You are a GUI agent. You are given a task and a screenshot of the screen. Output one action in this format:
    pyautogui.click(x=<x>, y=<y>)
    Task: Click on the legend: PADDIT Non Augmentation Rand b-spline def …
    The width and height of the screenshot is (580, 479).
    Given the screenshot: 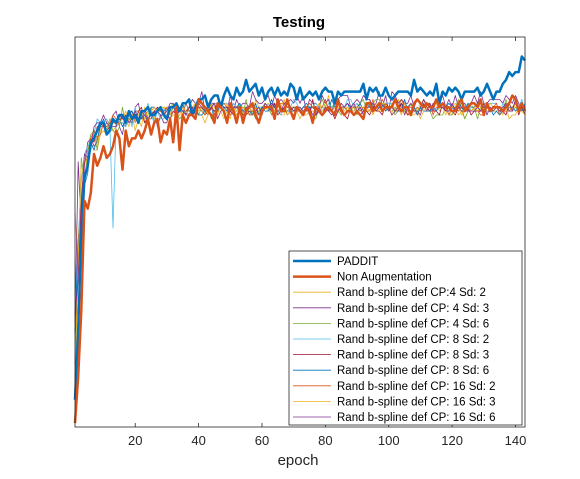 What is the action you would take?
    pyautogui.click(x=405, y=338)
    